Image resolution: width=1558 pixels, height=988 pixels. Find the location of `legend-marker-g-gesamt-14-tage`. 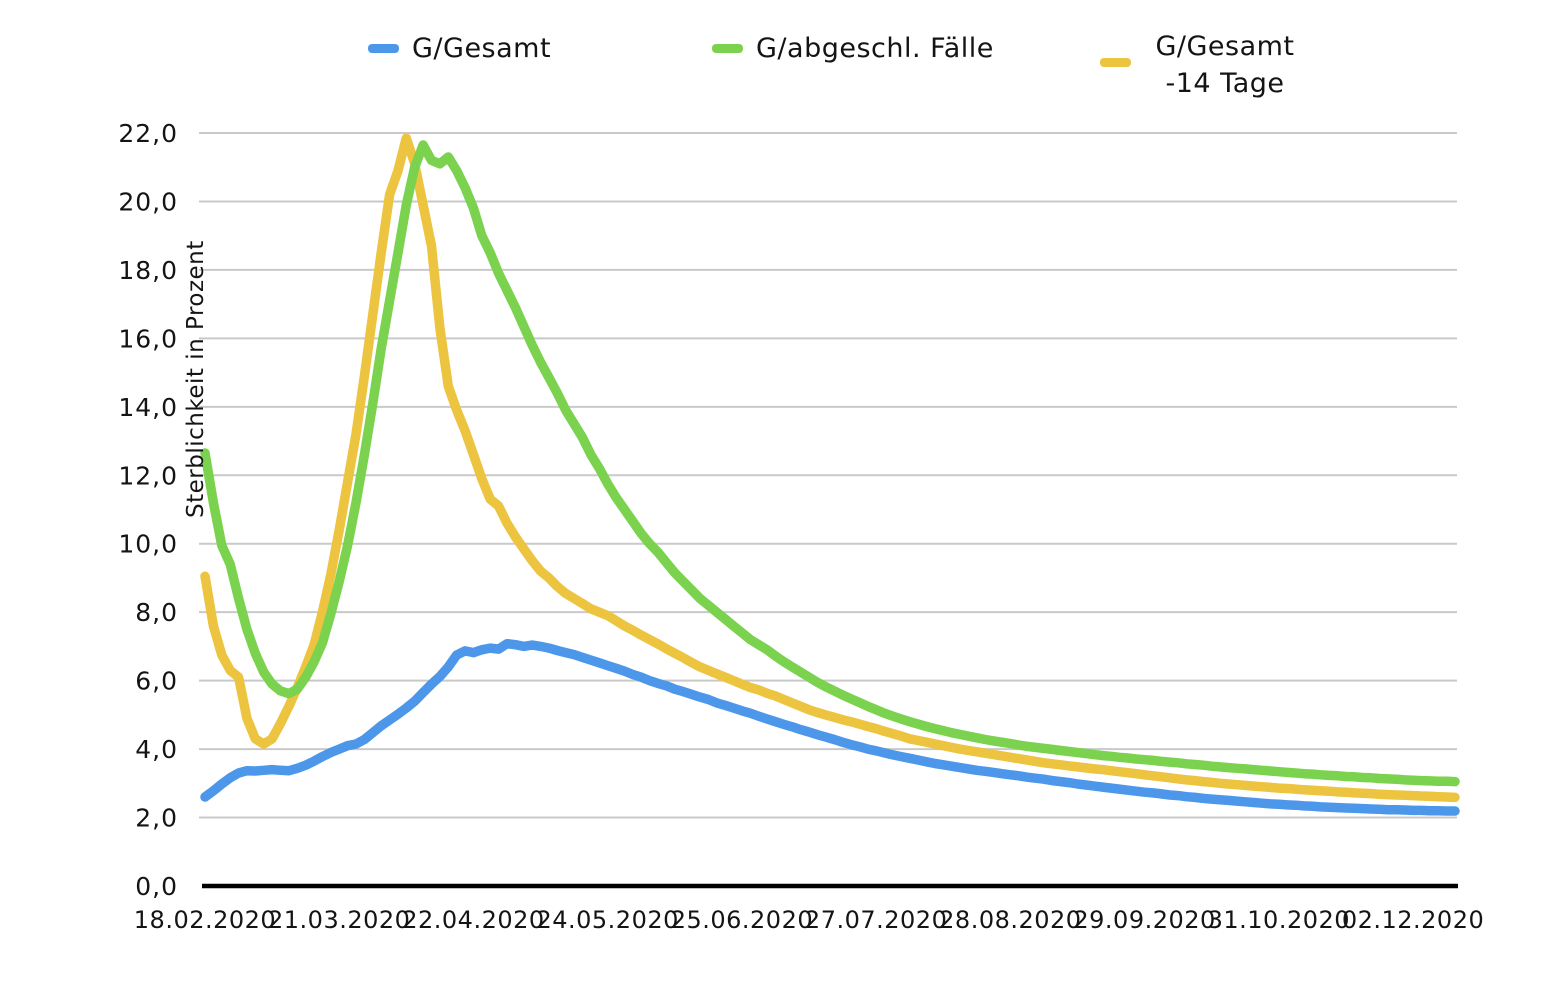

legend-marker-g-gesamt-14-tage is located at coordinates (1115, 62).